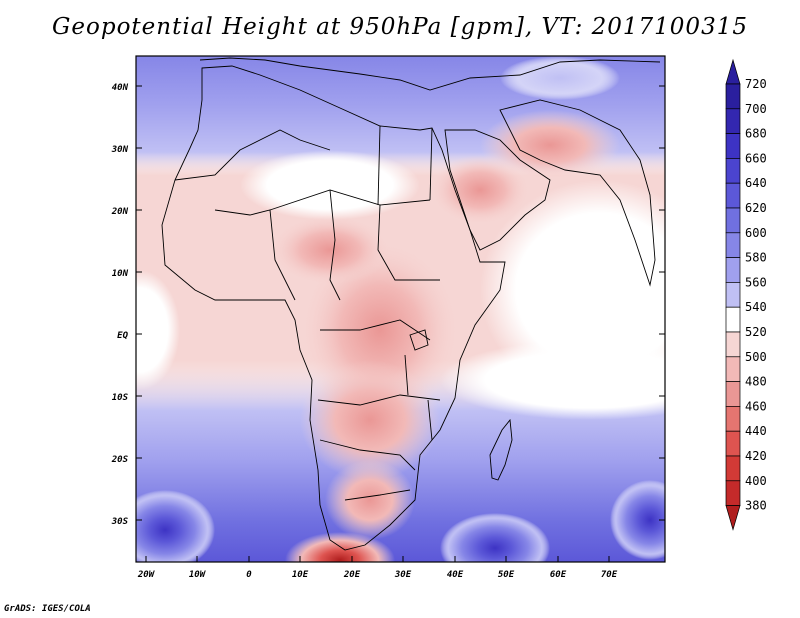 The height and width of the screenshot is (618, 800). I want to click on lat-label-10s: 10S, so click(120, 398).